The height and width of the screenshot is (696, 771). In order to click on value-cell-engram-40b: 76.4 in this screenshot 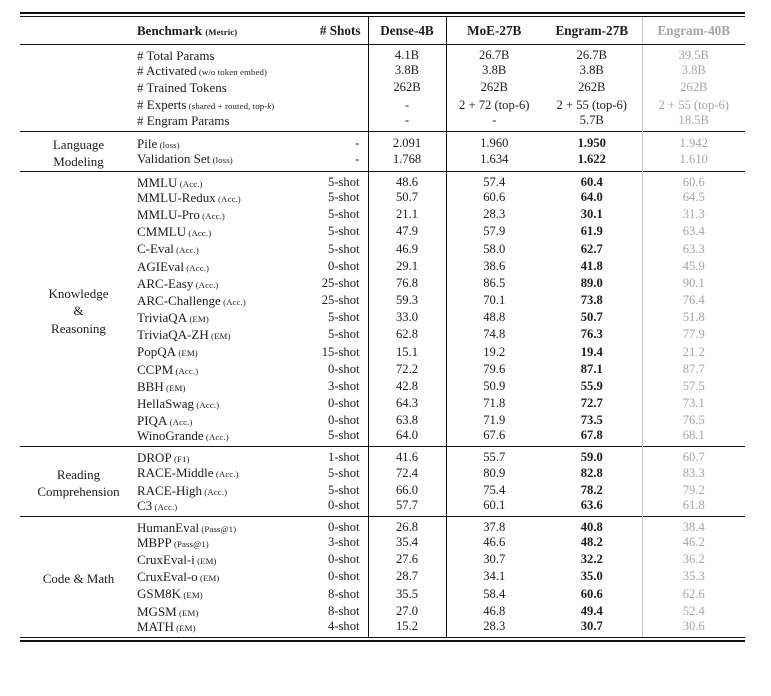, I will do `click(693, 300)`.